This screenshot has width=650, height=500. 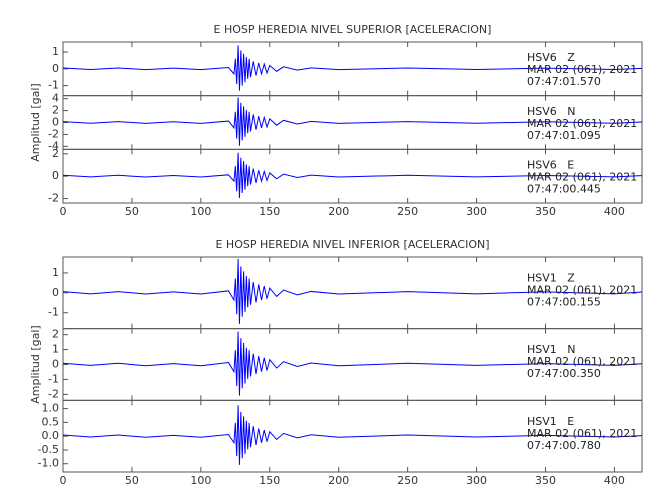 What do you see at coordinates (564, 135) in the screenshot?
I see `time-label: 07:47:01.095` at bounding box center [564, 135].